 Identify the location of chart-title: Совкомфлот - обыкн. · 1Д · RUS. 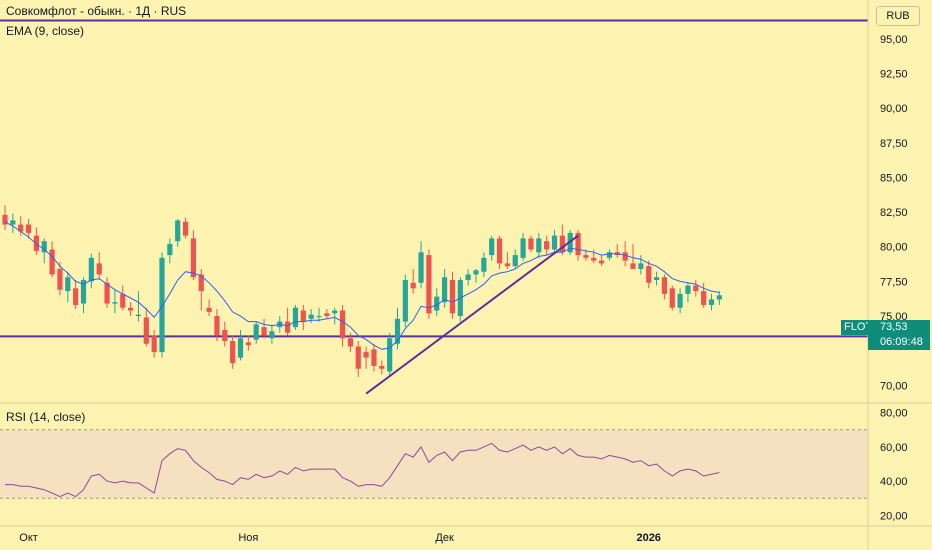
(96, 11).